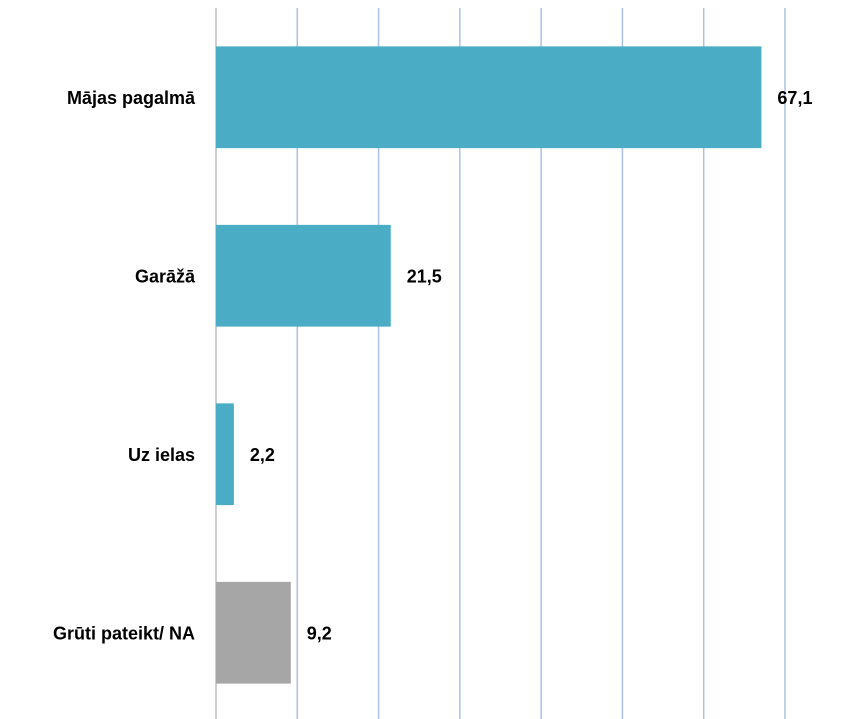 The image size is (857, 719). What do you see at coordinates (262, 455) in the screenshot?
I see `value-label: 2,2` at bounding box center [262, 455].